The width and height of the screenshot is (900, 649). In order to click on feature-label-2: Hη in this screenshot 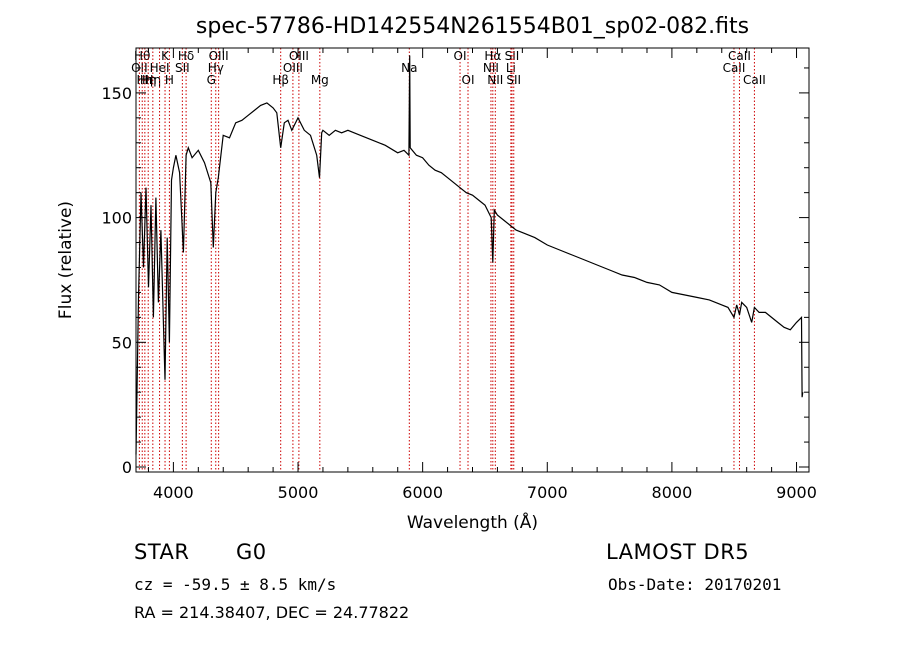, I will do `click(145, 80)`.